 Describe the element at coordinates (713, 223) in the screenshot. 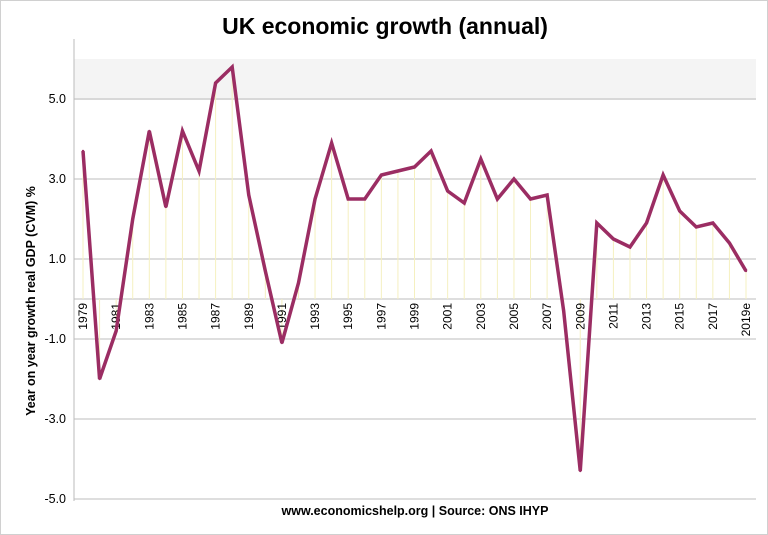

I see `data-point-2017` at that location.